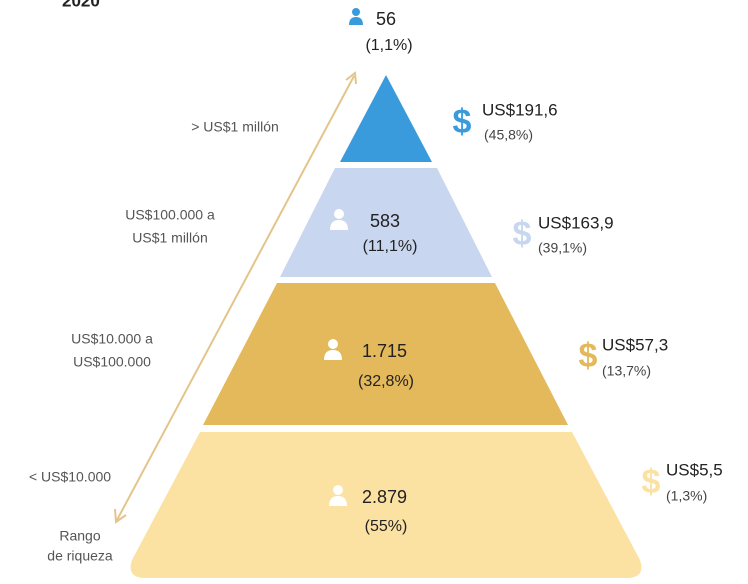 This screenshot has width=748, height=584. I want to click on population: 583, so click(385, 221).